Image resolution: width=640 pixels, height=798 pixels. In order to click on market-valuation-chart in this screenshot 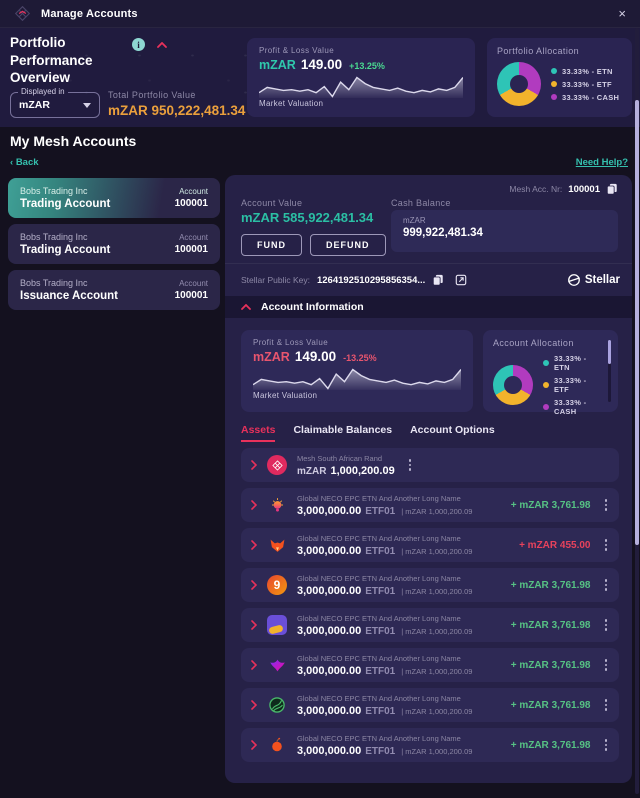, I will do `click(361, 86)`.